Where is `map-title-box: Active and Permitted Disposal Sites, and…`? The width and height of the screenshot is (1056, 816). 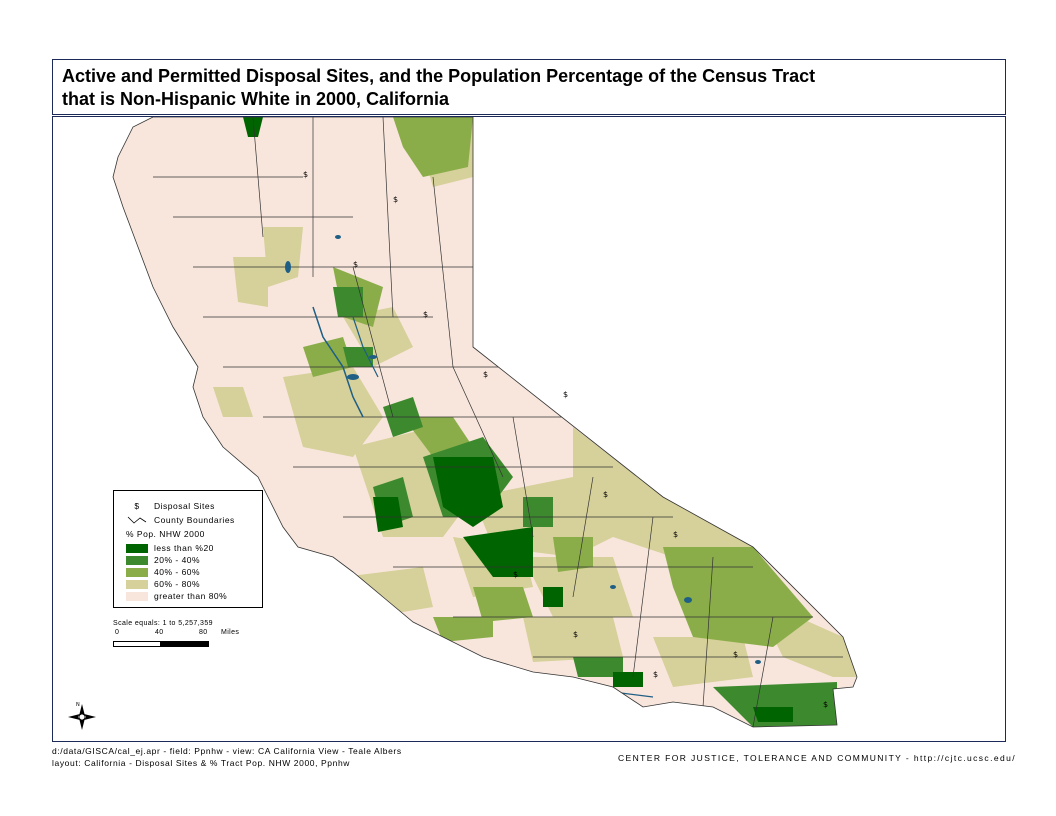
map-title-box: Active and Permitted Disposal Sites, and… is located at coordinates (529, 87).